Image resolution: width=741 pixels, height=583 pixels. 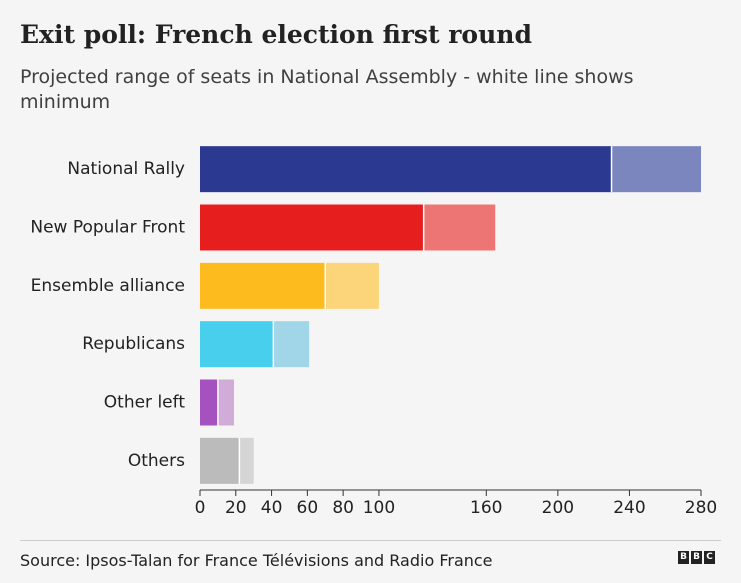 I want to click on x-tick-label: 20, so click(x=236, y=508).